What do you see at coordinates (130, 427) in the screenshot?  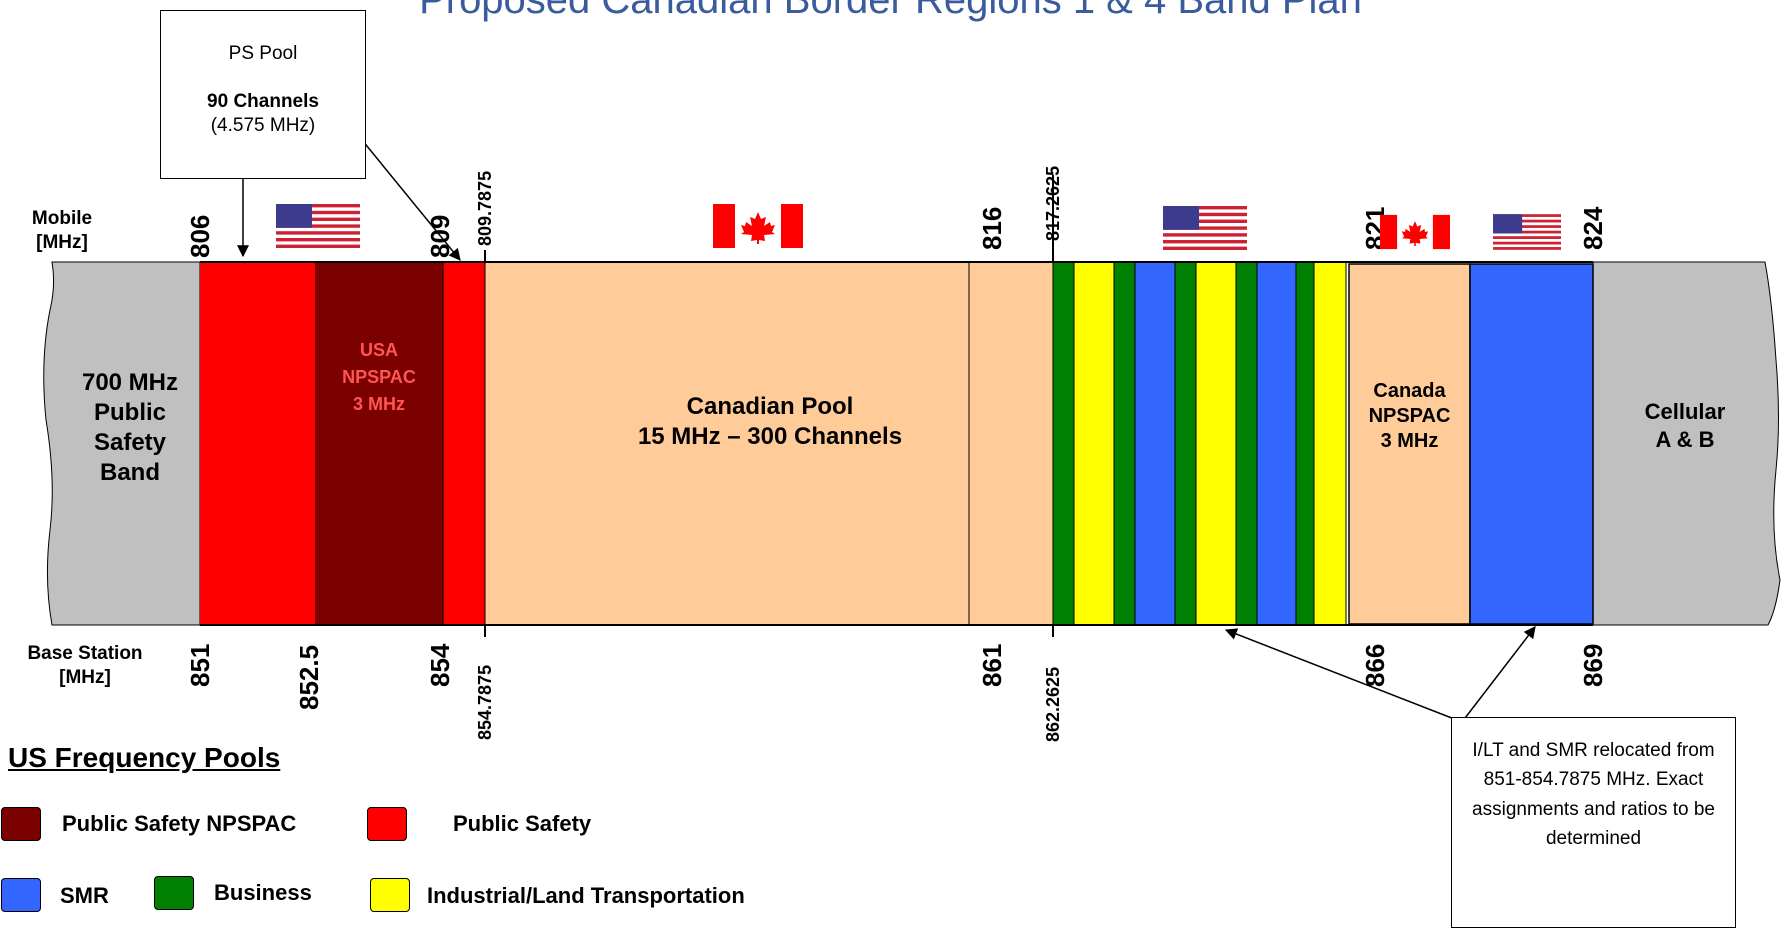 I see `label-700mhz-ps: 700 MHz Public Safety Band` at bounding box center [130, 427].